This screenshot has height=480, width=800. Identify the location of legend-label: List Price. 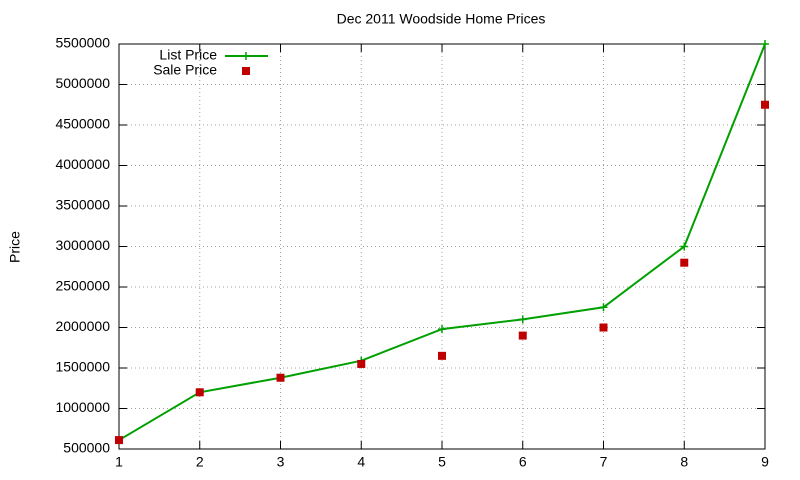
(188, 55).